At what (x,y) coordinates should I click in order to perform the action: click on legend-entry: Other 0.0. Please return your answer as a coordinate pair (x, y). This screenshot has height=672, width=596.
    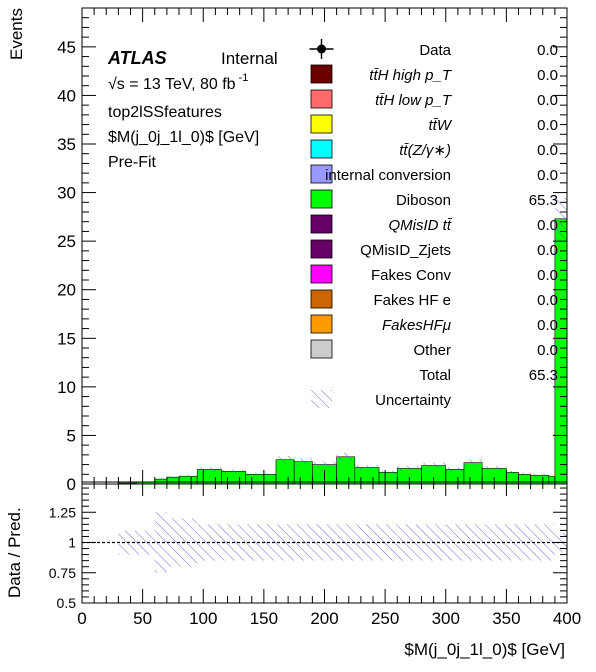
    Looking at the image, I should click on (434, 349).